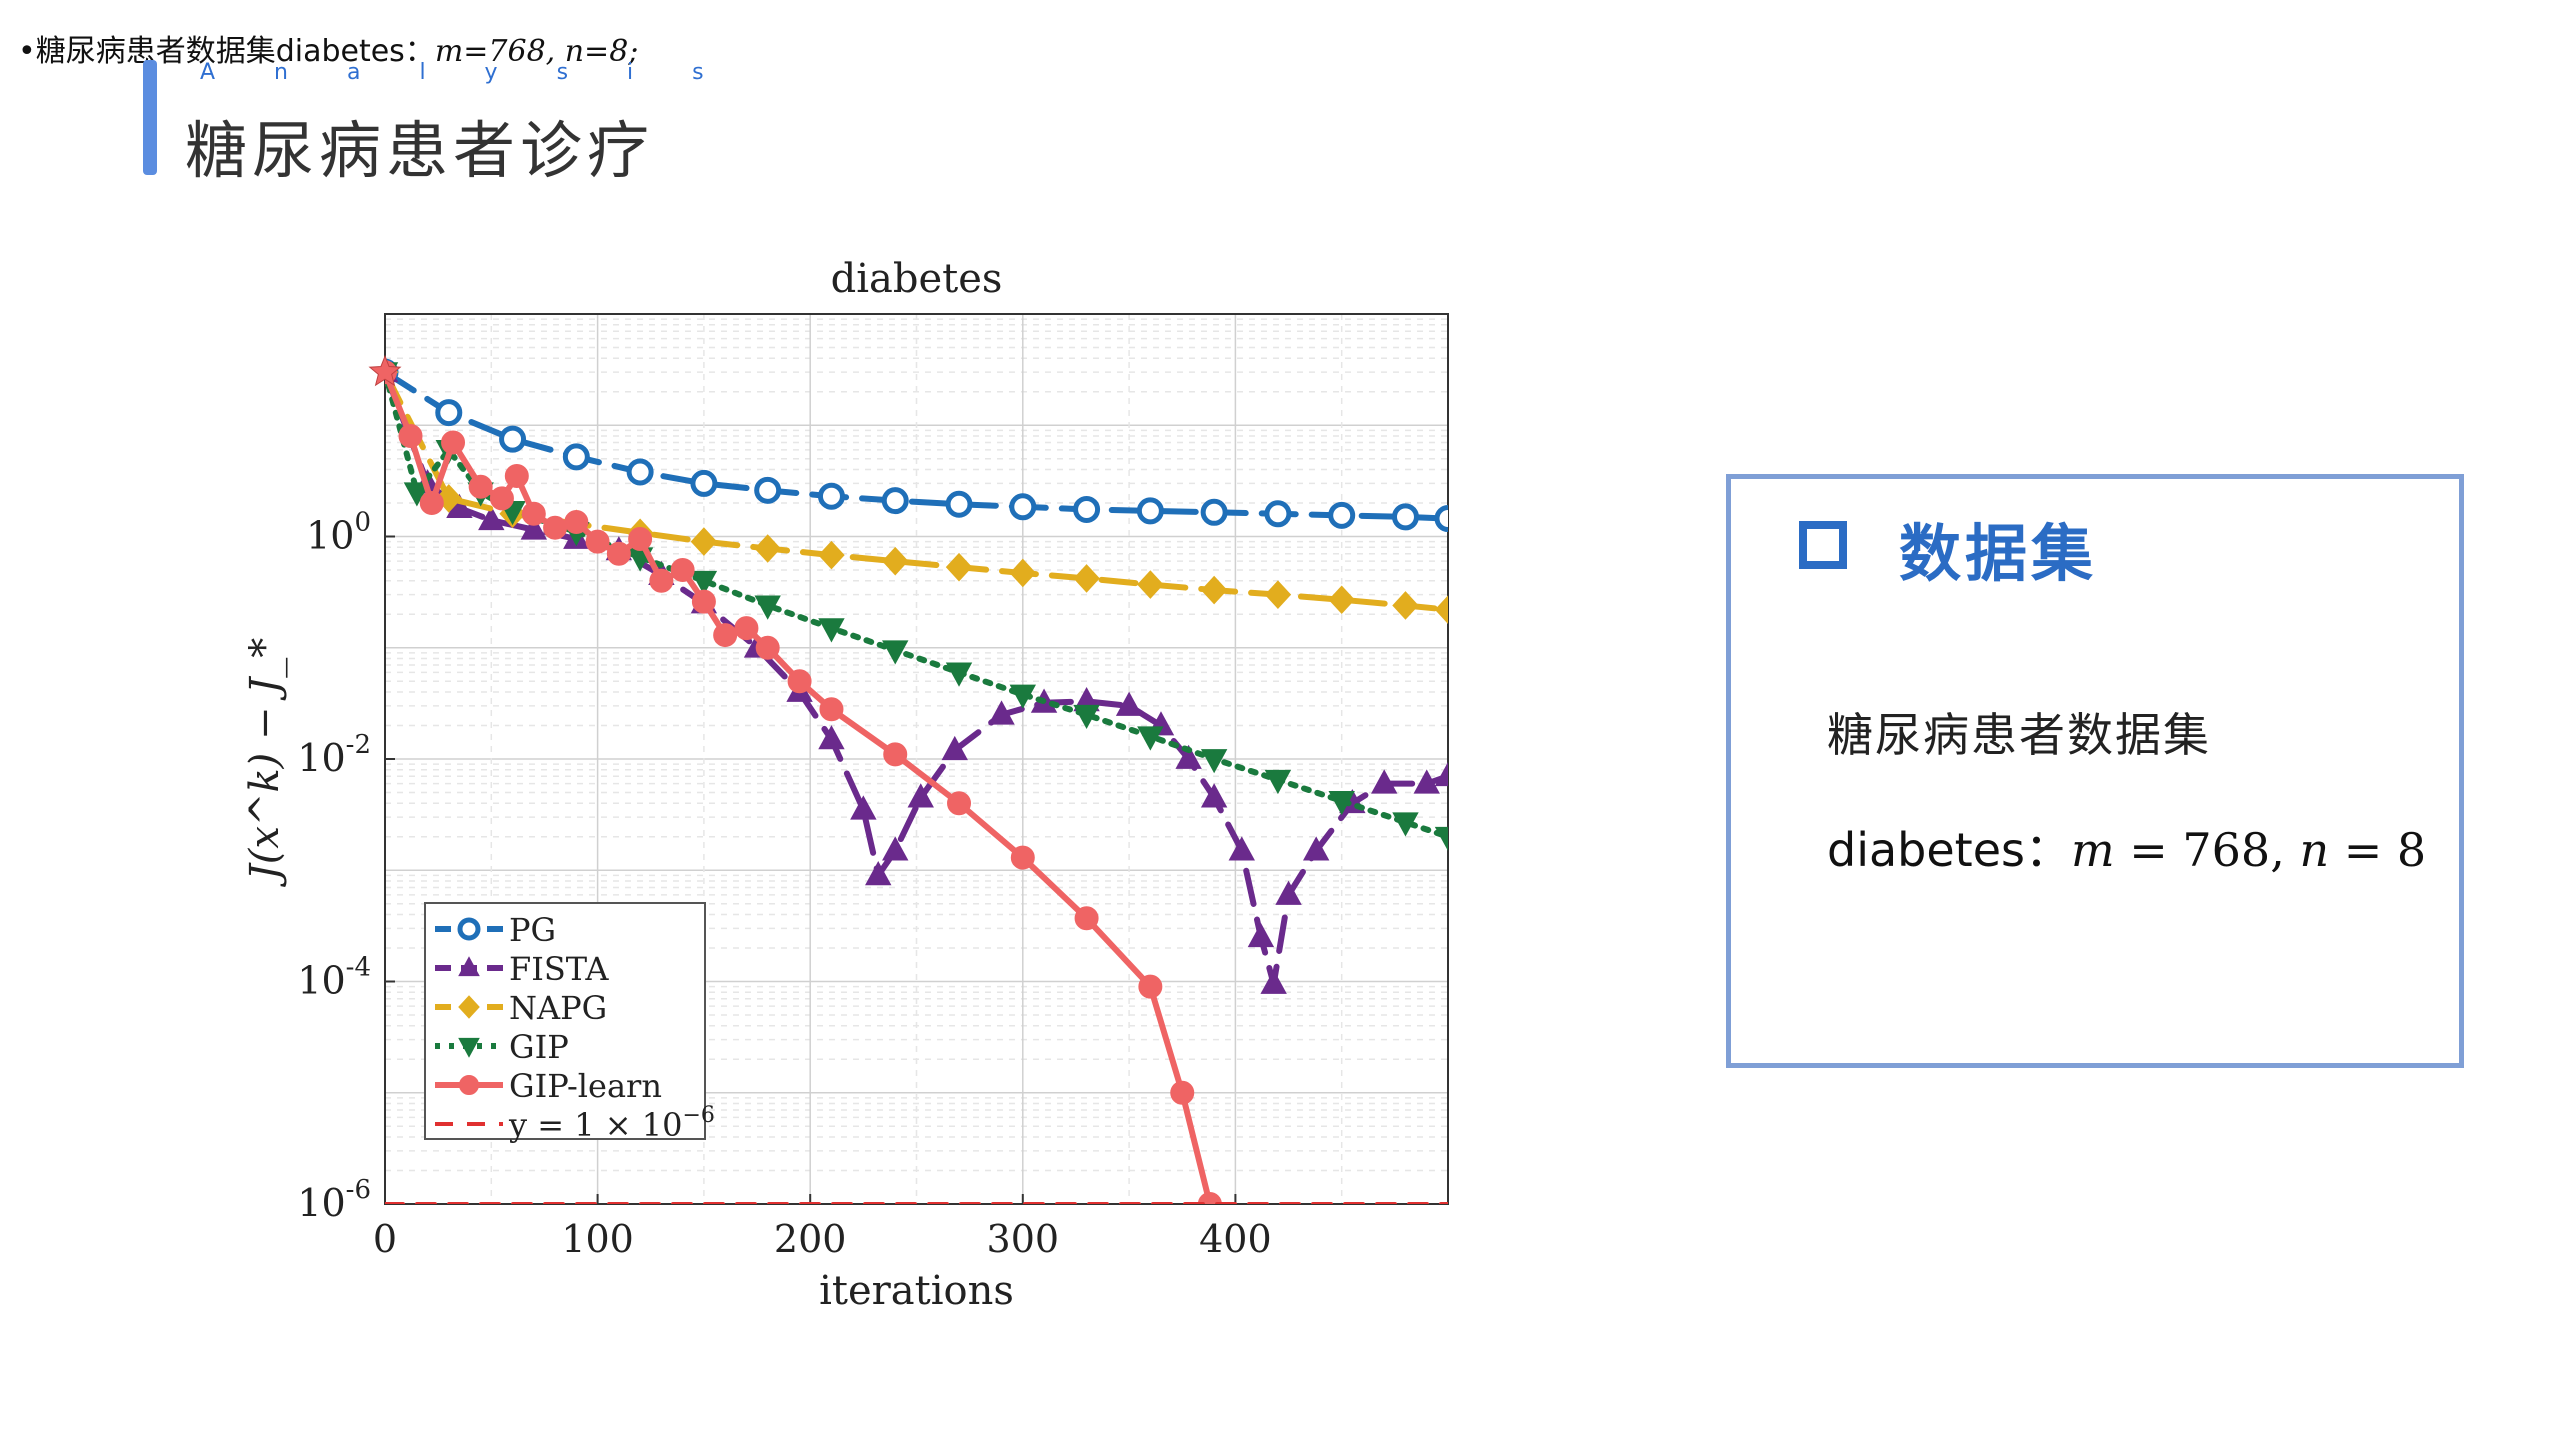 The image size is (2560, 1440). Describe the element at coordinates (611, 1123) in the screenshot. I see `legend-label: y = 1 × 10−6` at that location.